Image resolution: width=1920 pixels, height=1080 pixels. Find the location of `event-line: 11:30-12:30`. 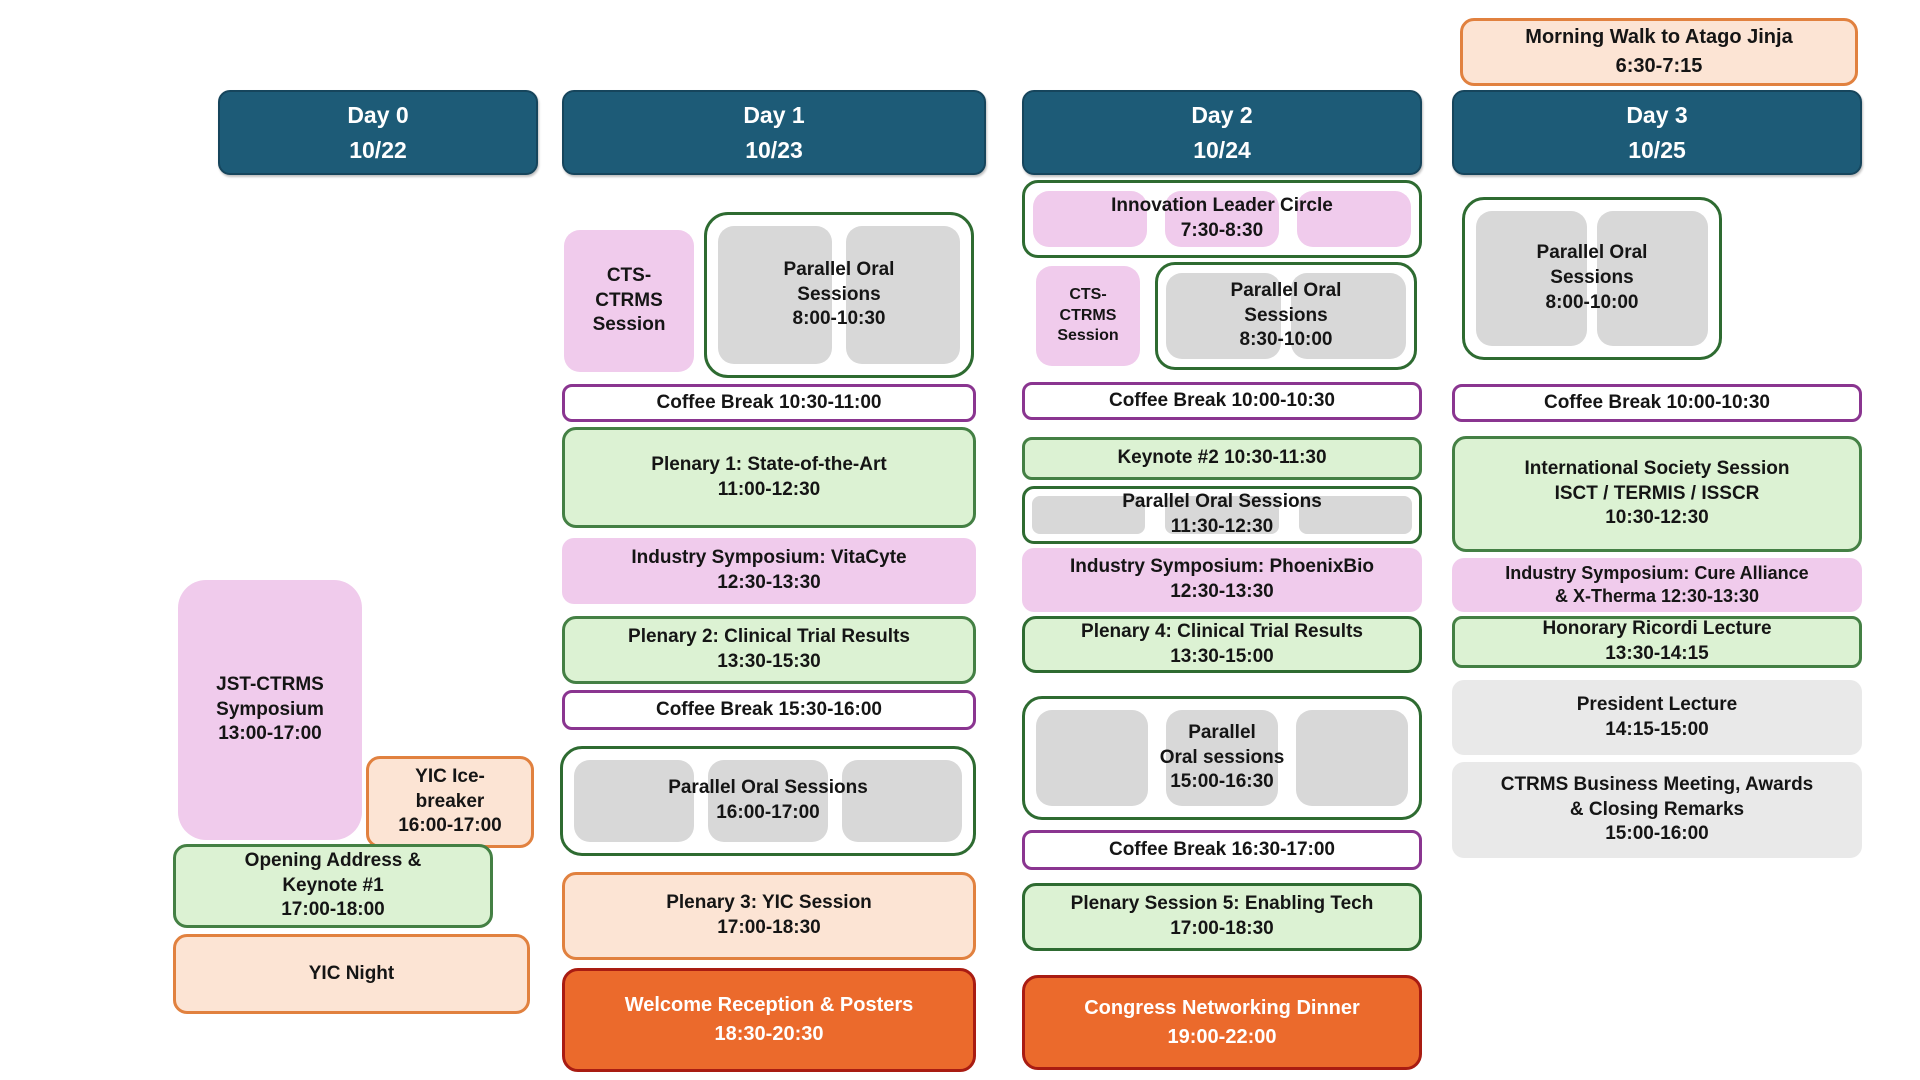

event-line: 11:30-12:30 is located at coordinates (1222, 526).